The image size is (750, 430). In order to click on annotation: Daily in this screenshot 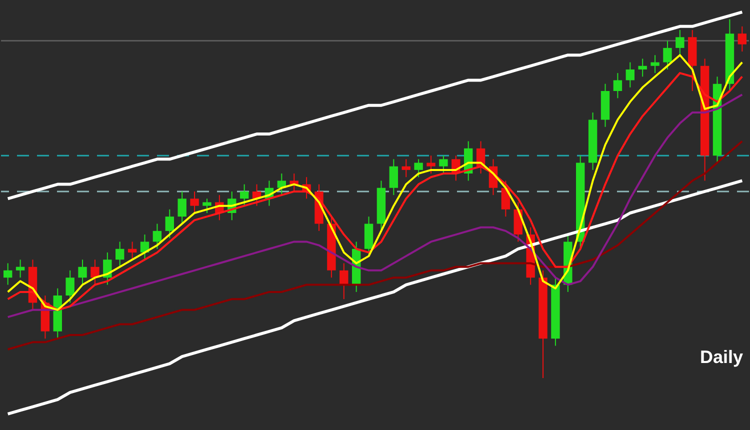, I will do `click(721, 356)`.